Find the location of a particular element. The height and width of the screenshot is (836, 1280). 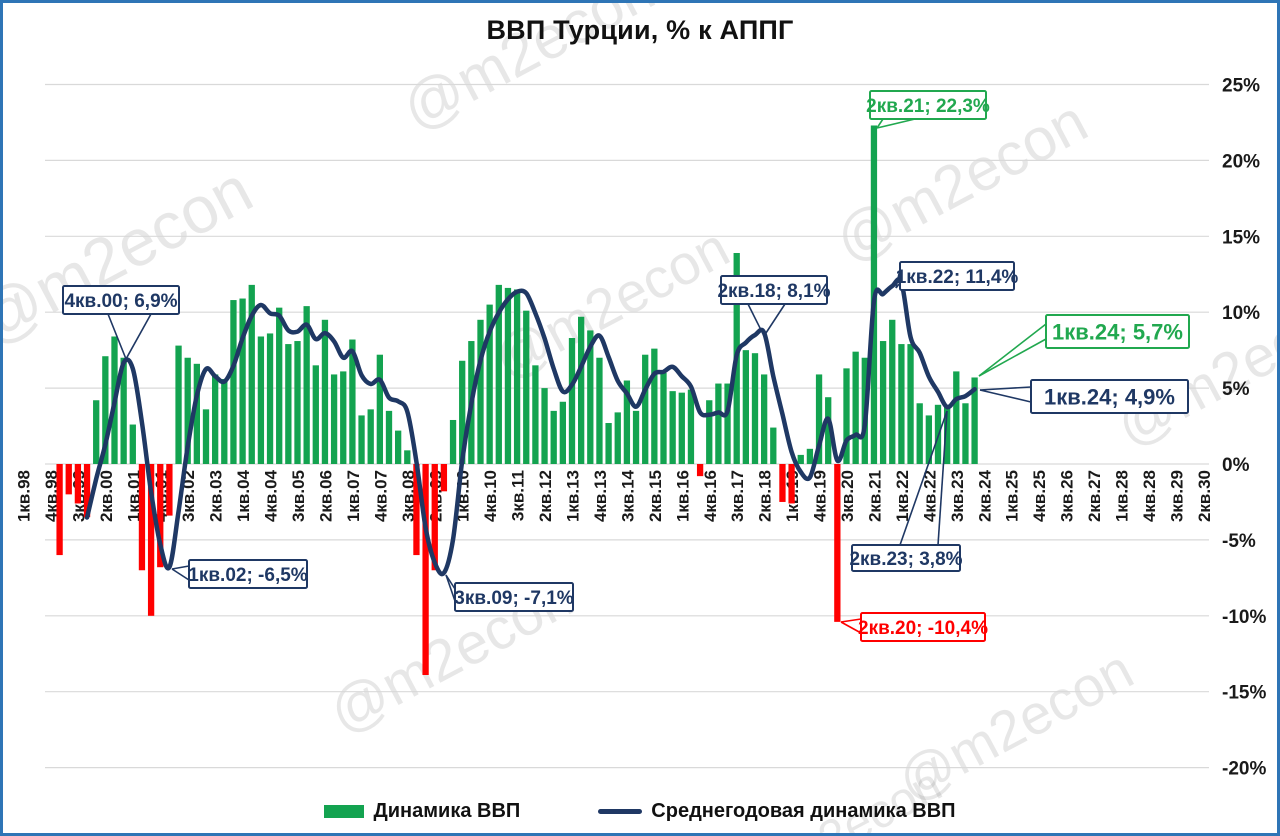

x-axis-label: 4кв.13 is located at coordinates (600, 496).